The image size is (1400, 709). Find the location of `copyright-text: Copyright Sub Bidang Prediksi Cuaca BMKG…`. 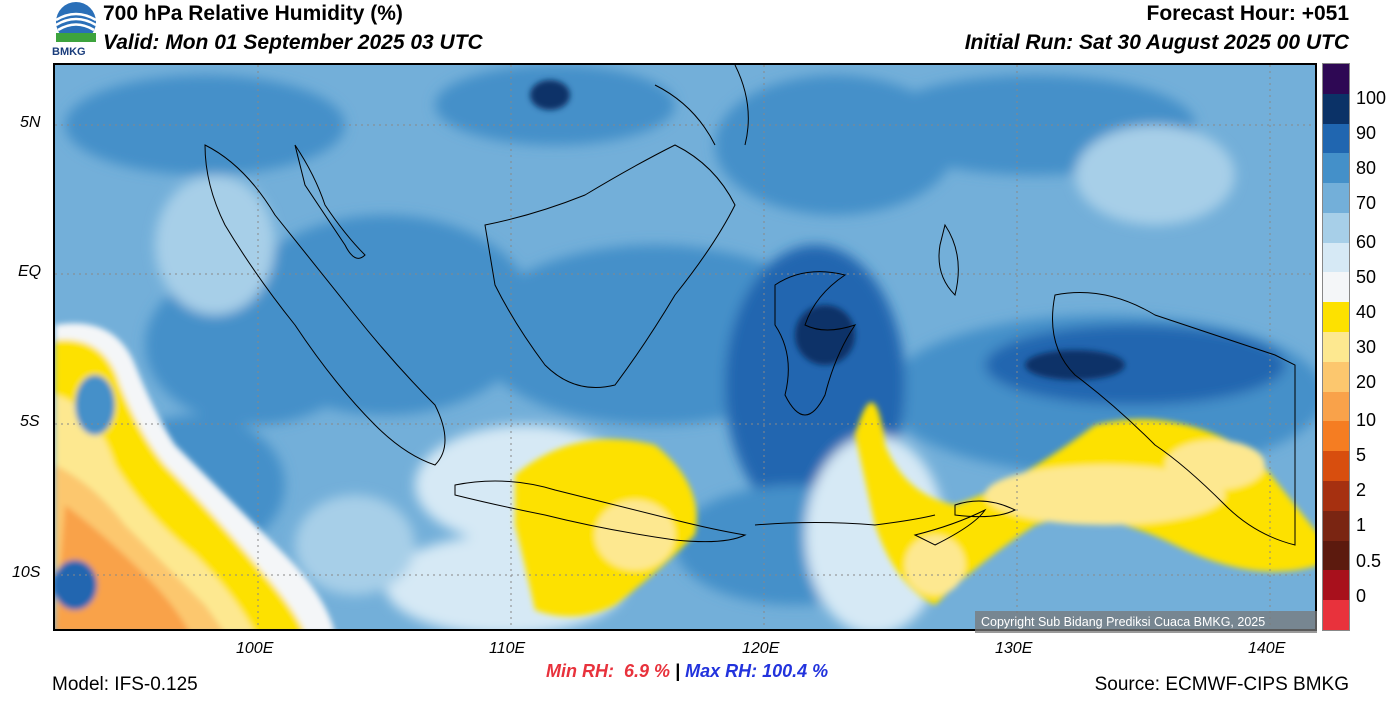

copyright-text: Copyright Sub Bidang Prediksi Cuaca BMKG… is located at coordinates (1146, 622).